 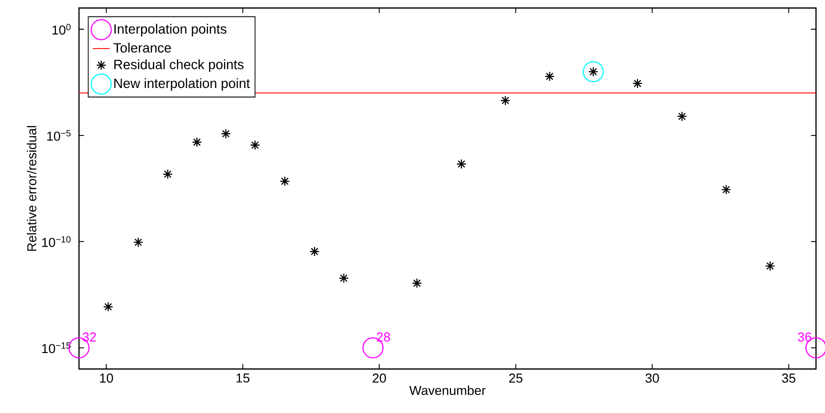 What do you see at coordinates (106, 378) in the screenshot?
I see `x-tick-label: 10` at bounding box center [106, 378].